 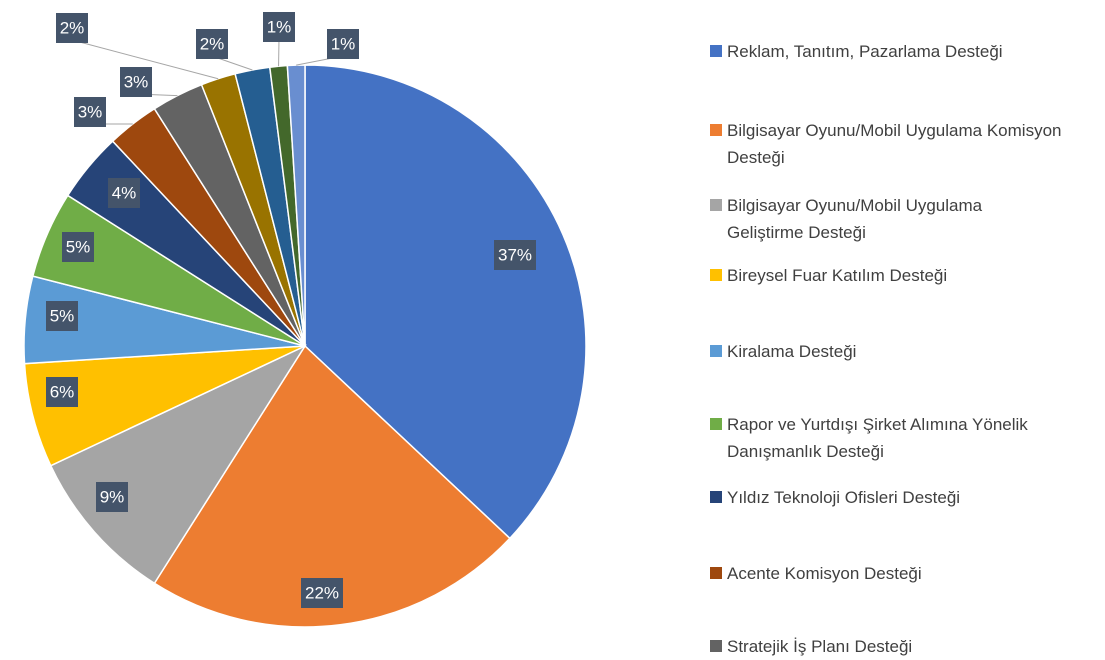 What do you see at coordinates (124, 192) in the screenshot?
I see `data-label: 4%` at bounding box center [124, 192].